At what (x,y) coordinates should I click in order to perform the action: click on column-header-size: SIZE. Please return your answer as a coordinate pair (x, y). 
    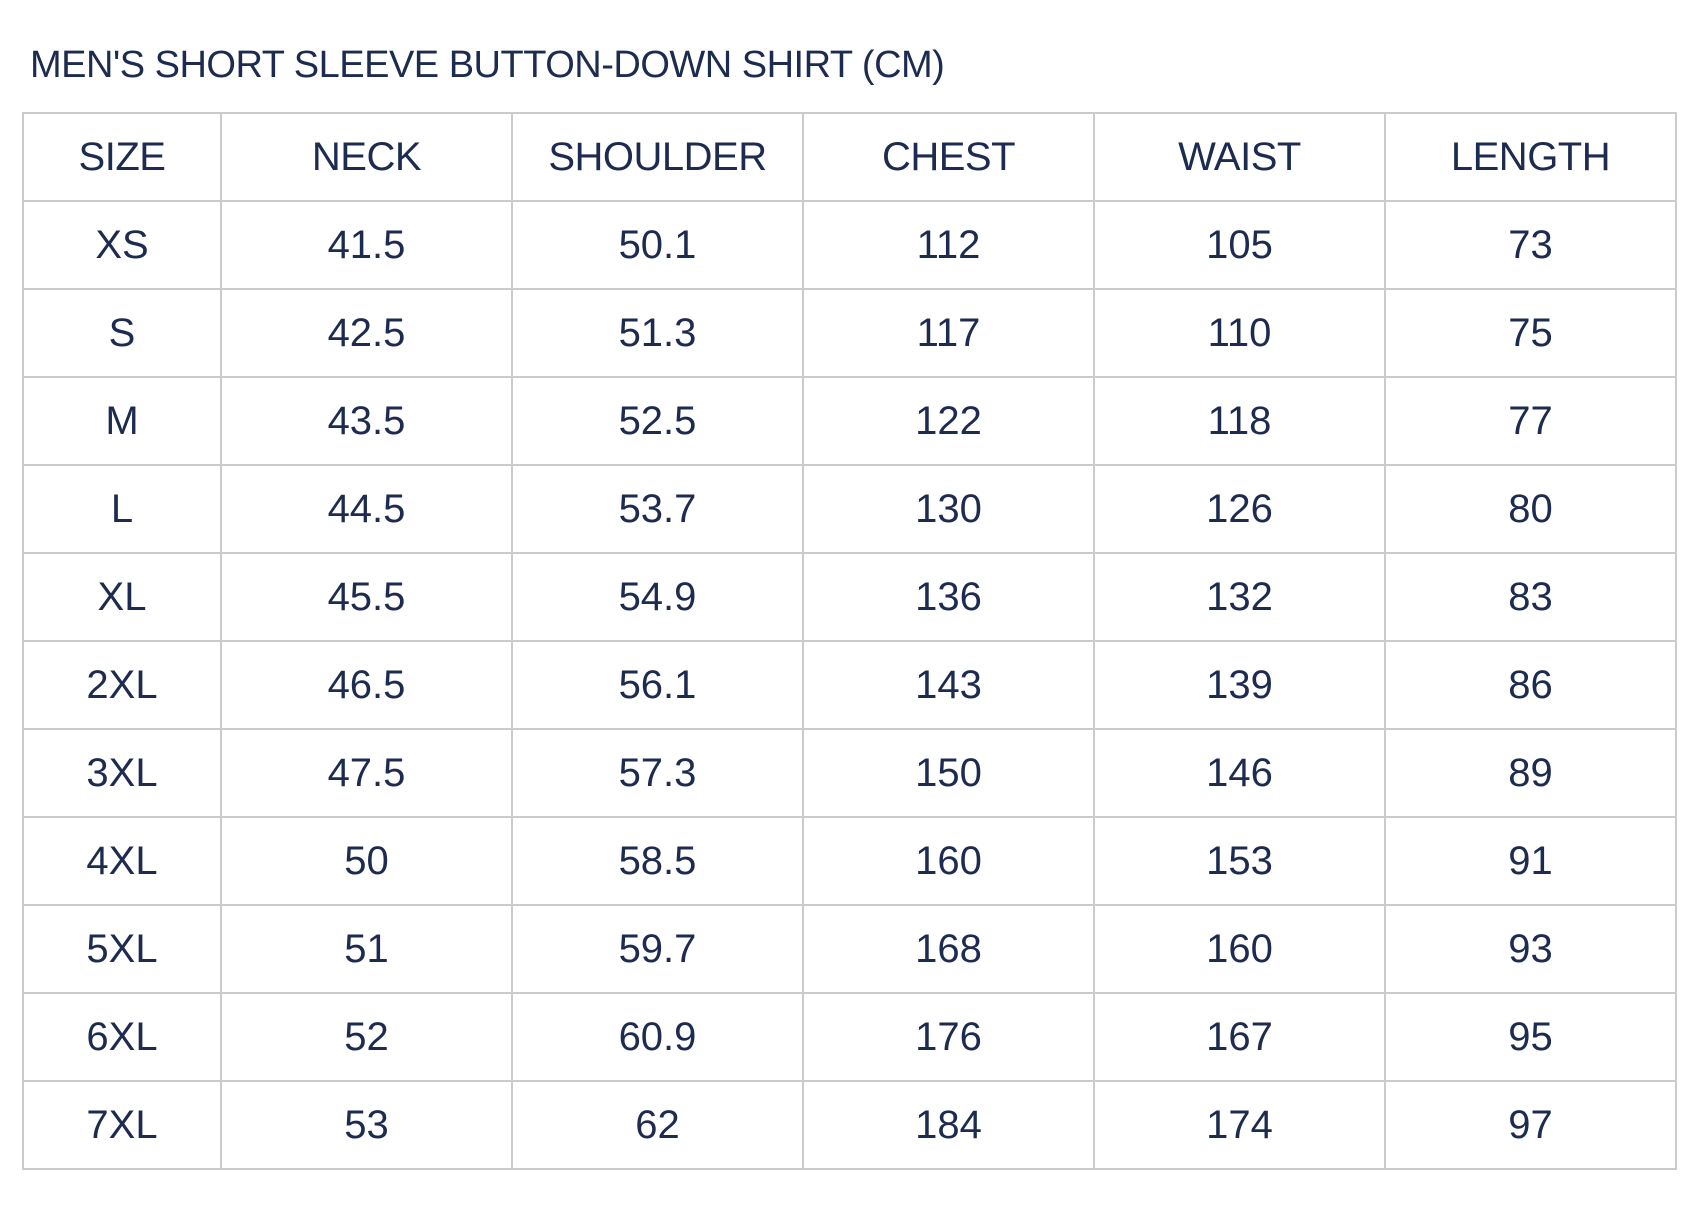
    Looking at the image, I should click on (122, 157).